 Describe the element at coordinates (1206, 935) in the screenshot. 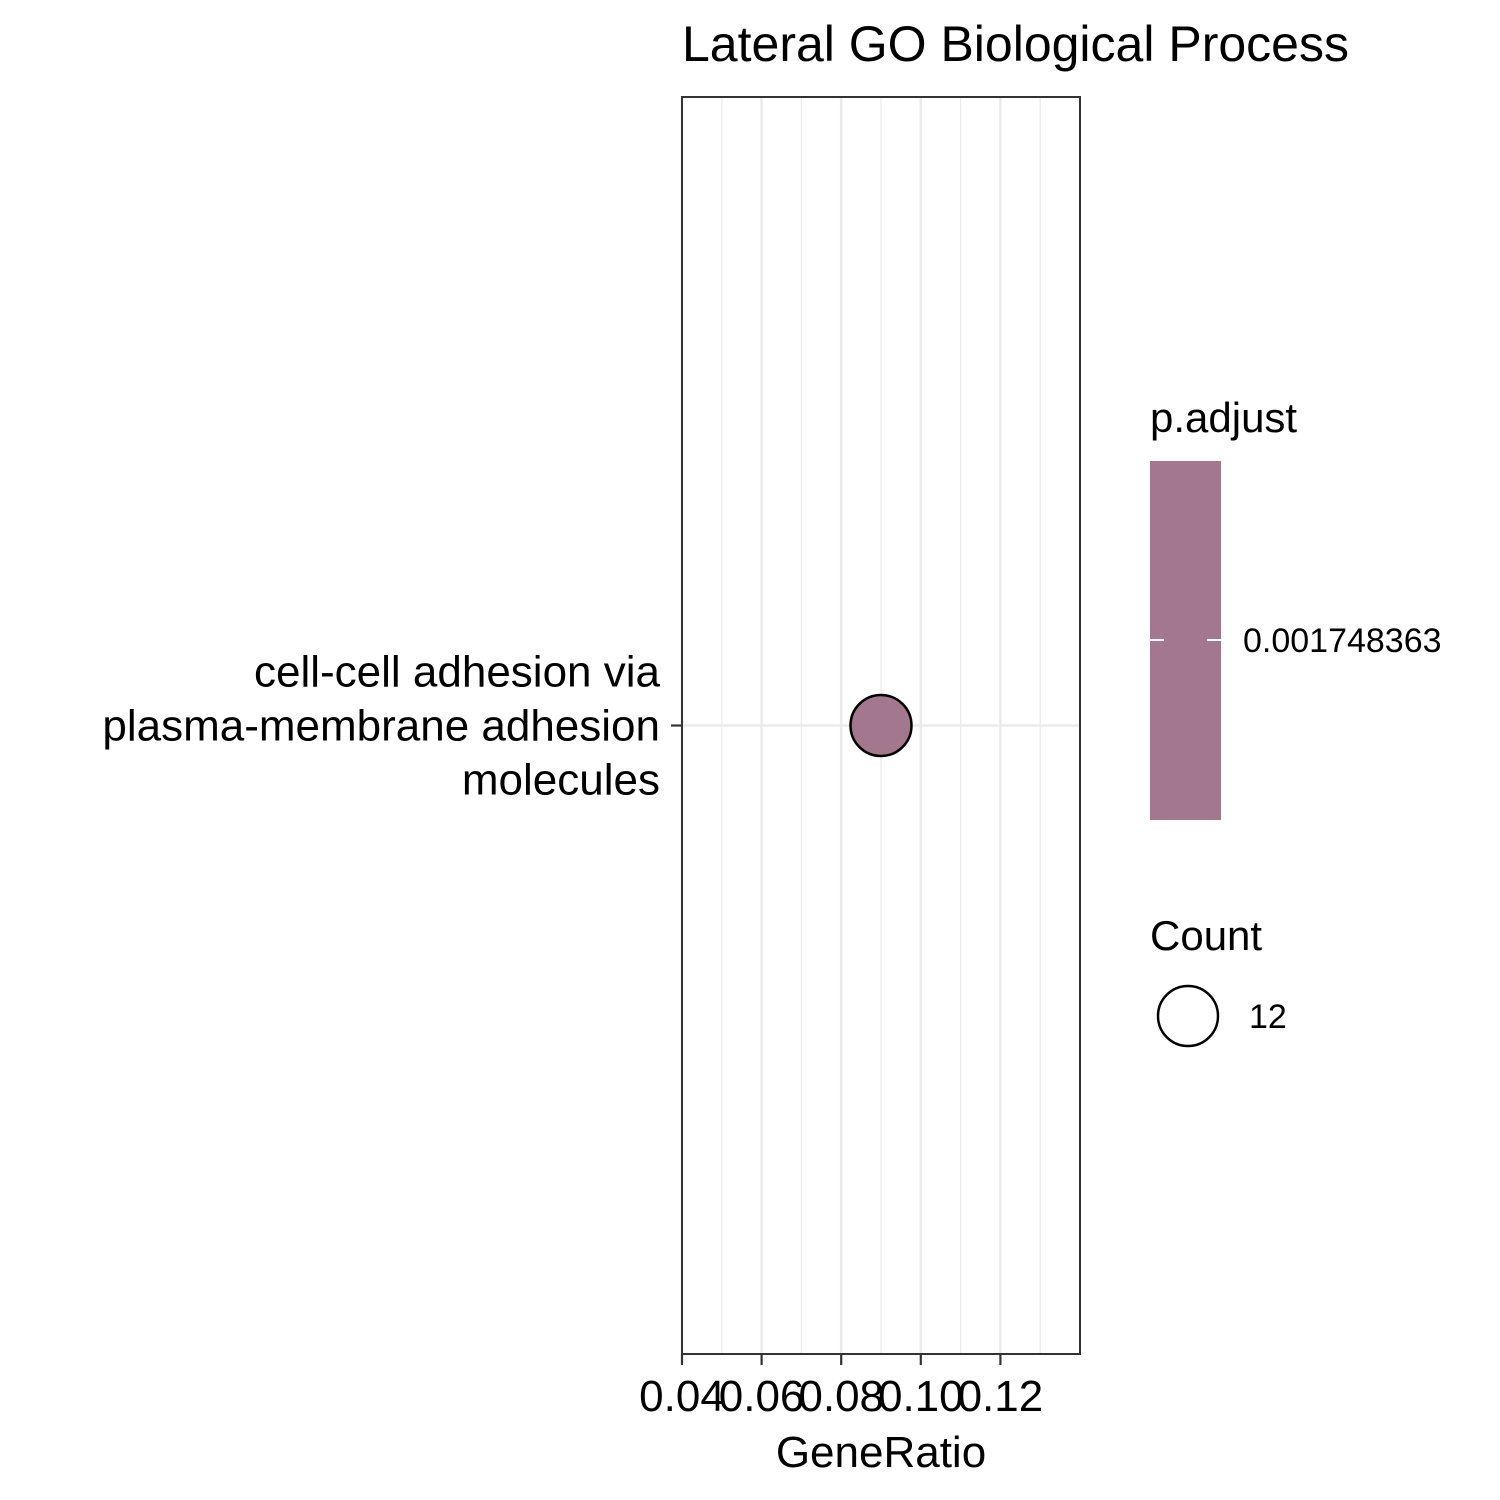

I see `size-legend-title: Count` at that location.